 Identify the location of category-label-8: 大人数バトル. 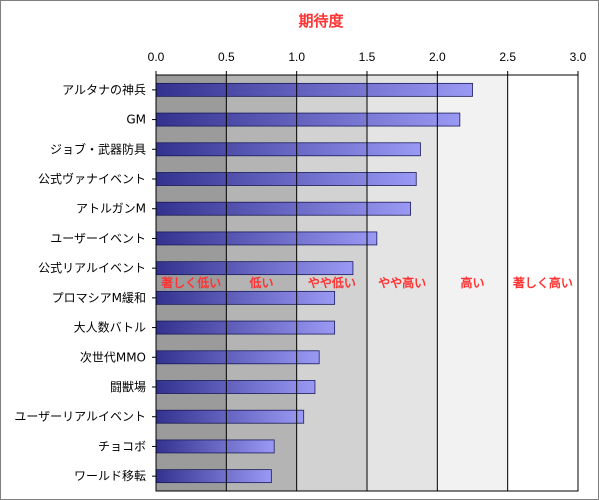
(110, 327).